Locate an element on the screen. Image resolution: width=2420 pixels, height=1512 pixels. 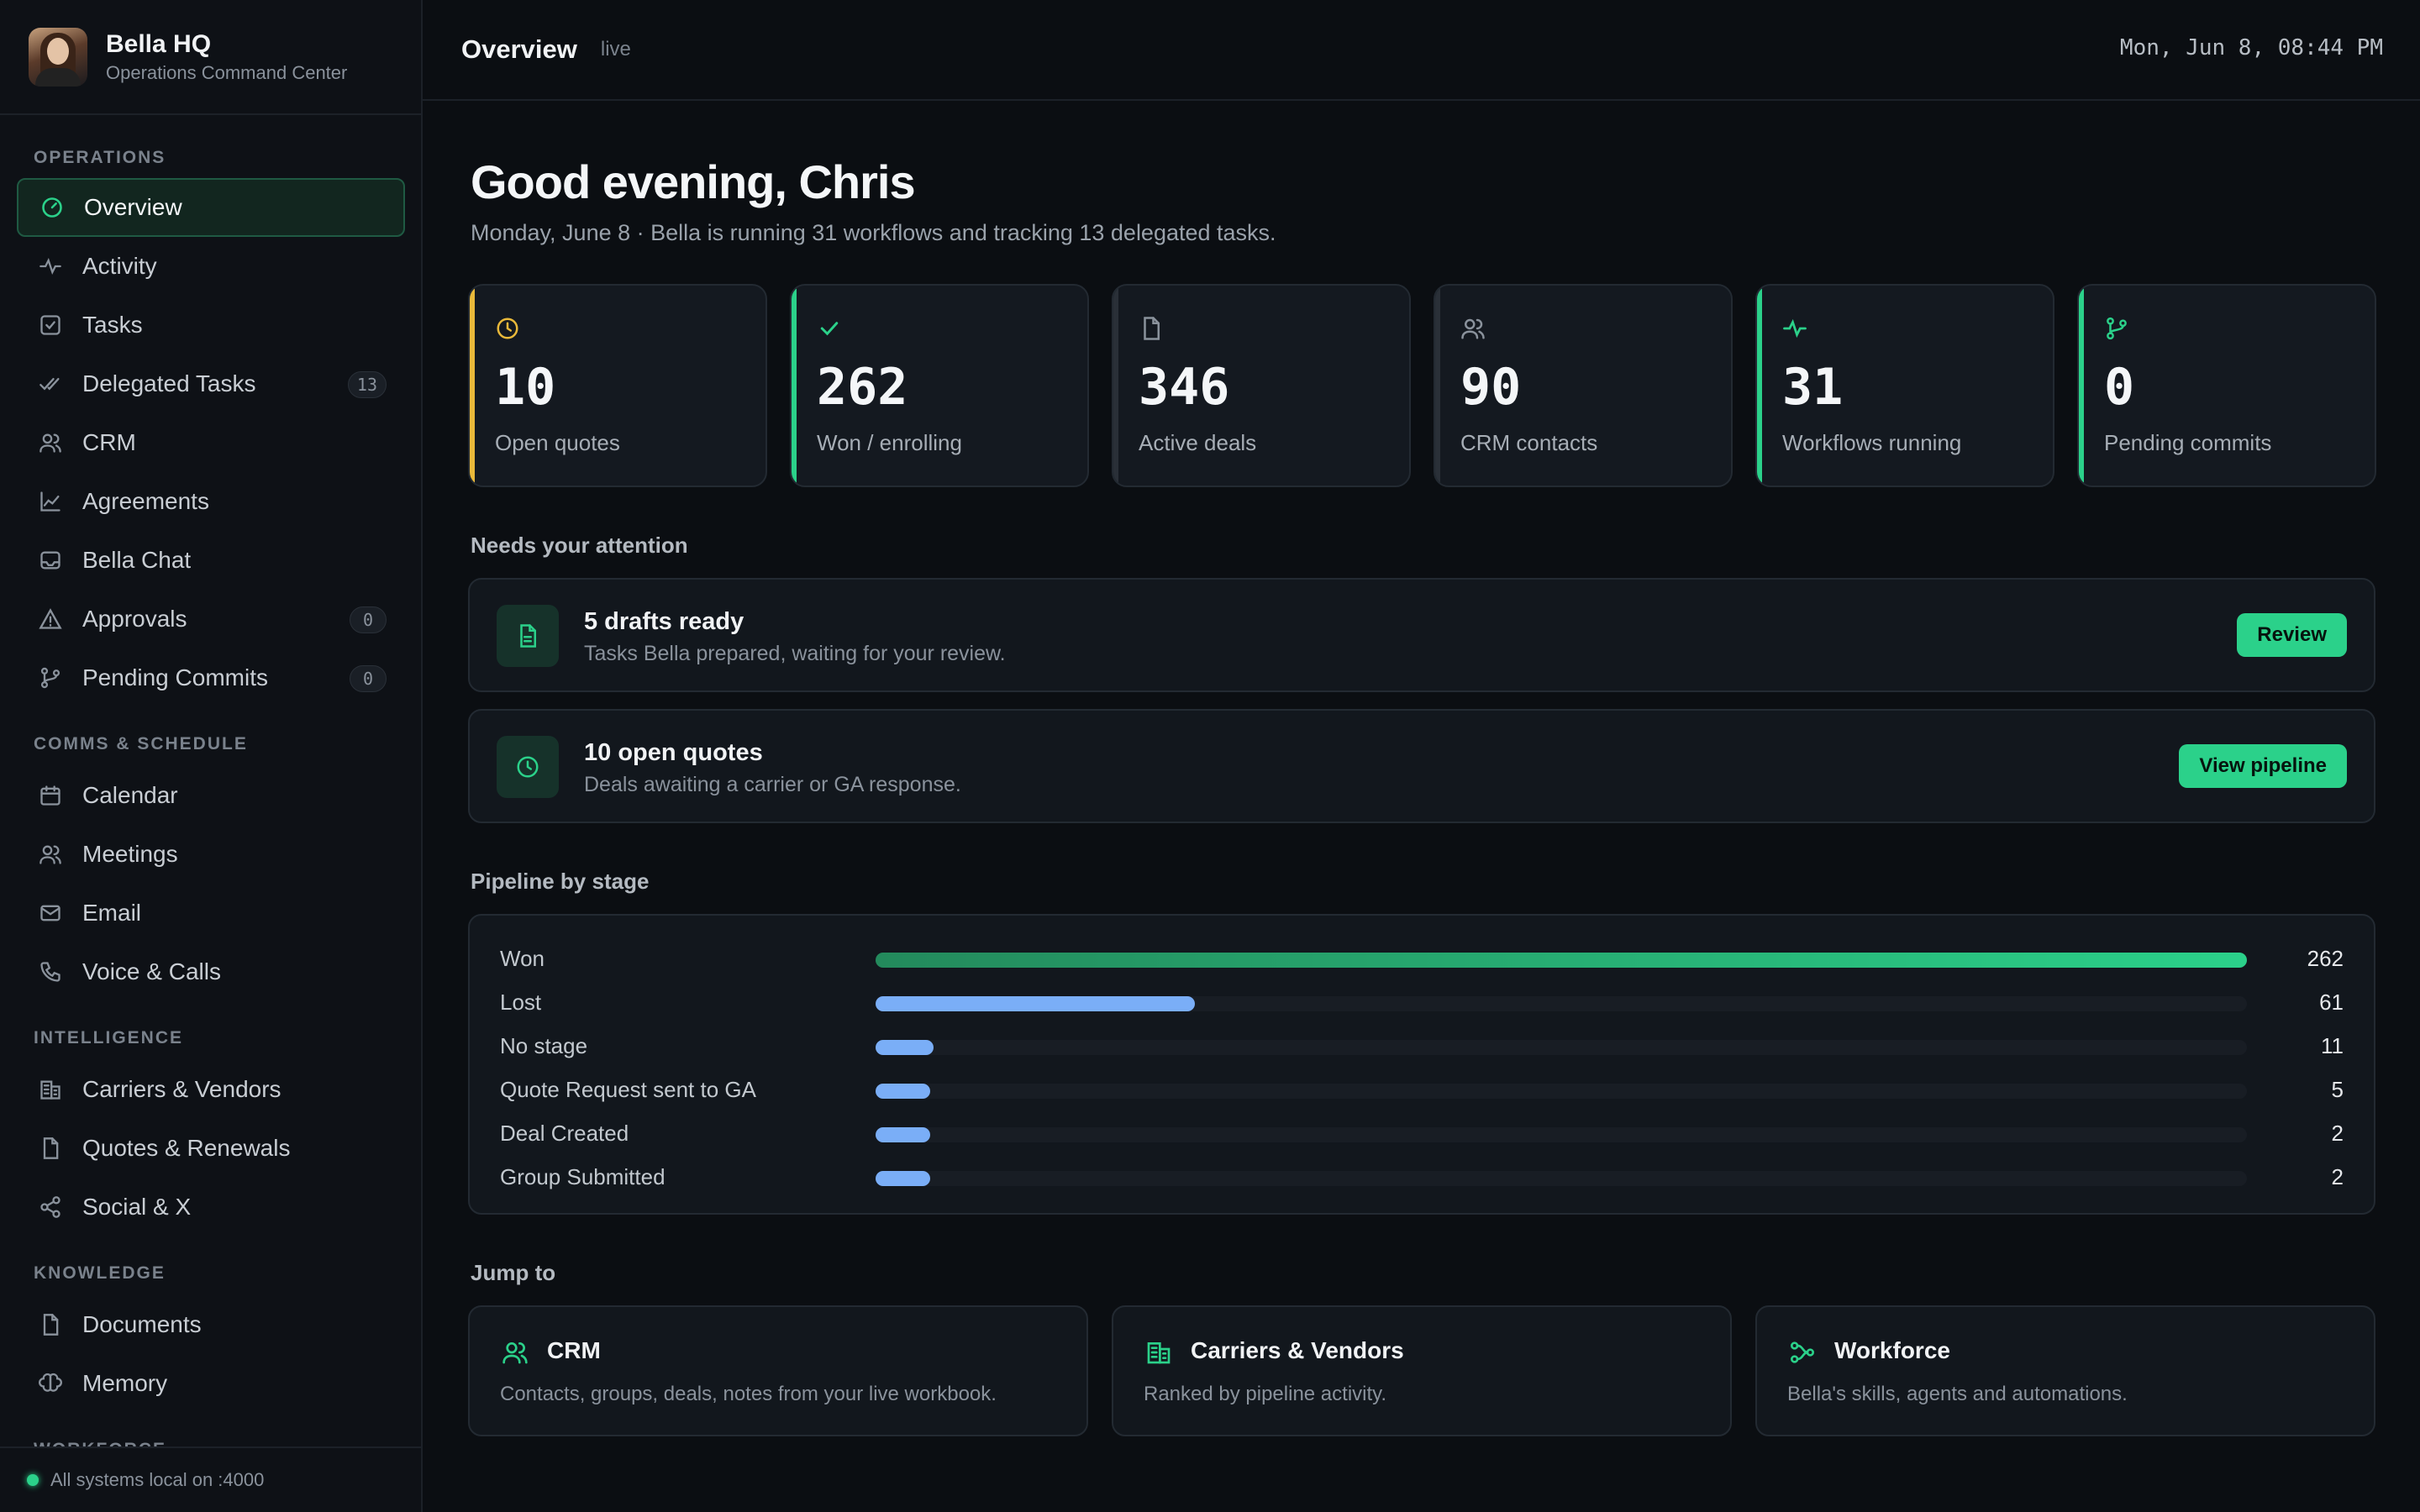
stat-label: Won / enrolling is located at coordinates (890, 442).